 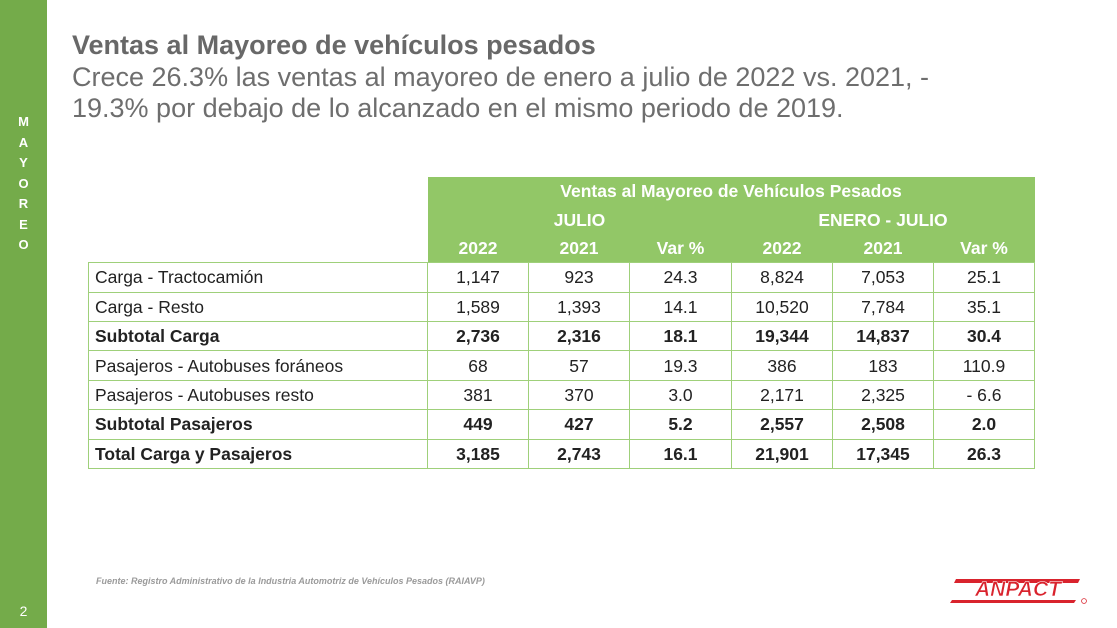 I want to click on section-letter: Y, so click(x=23, y=162).